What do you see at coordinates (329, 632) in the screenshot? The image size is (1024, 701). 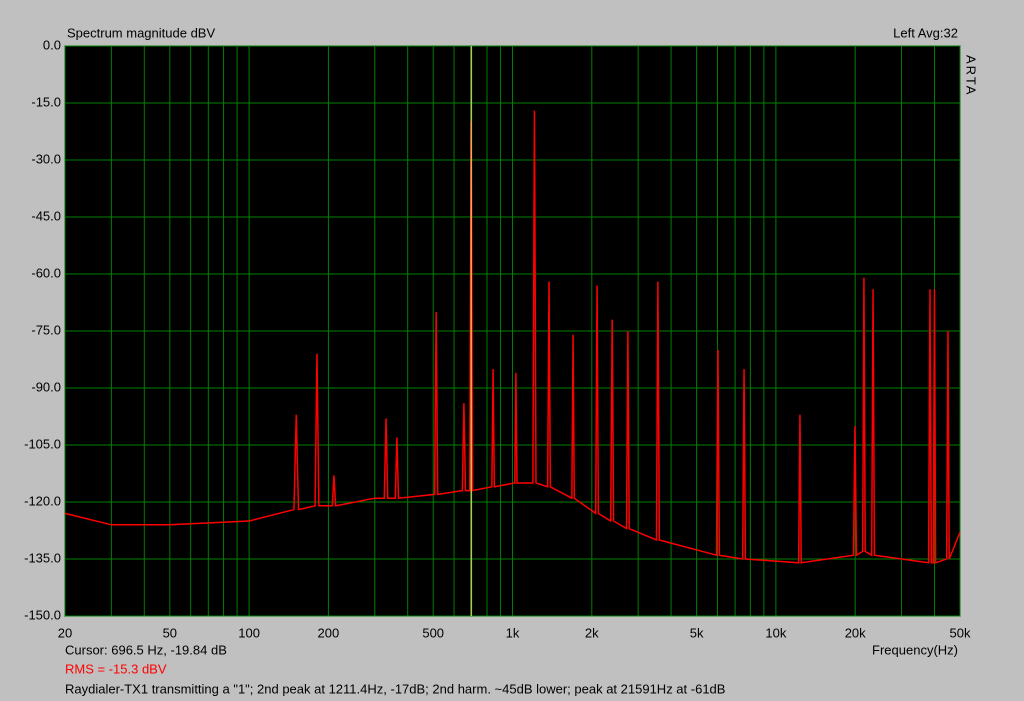 I see `x-tick-label: 200` at bounding box center [329, 632].